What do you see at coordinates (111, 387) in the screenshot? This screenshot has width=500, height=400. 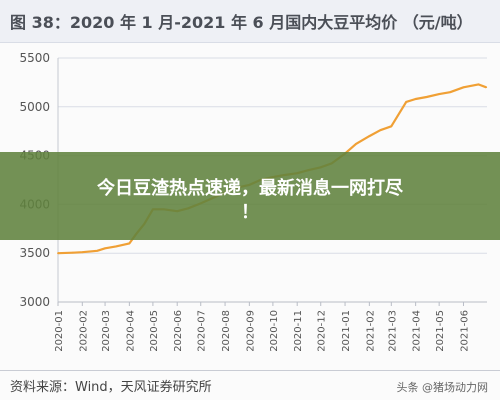 I see `source-note: 资料来源：Wind，天风证券研究所` at bounding box center [111, 387].